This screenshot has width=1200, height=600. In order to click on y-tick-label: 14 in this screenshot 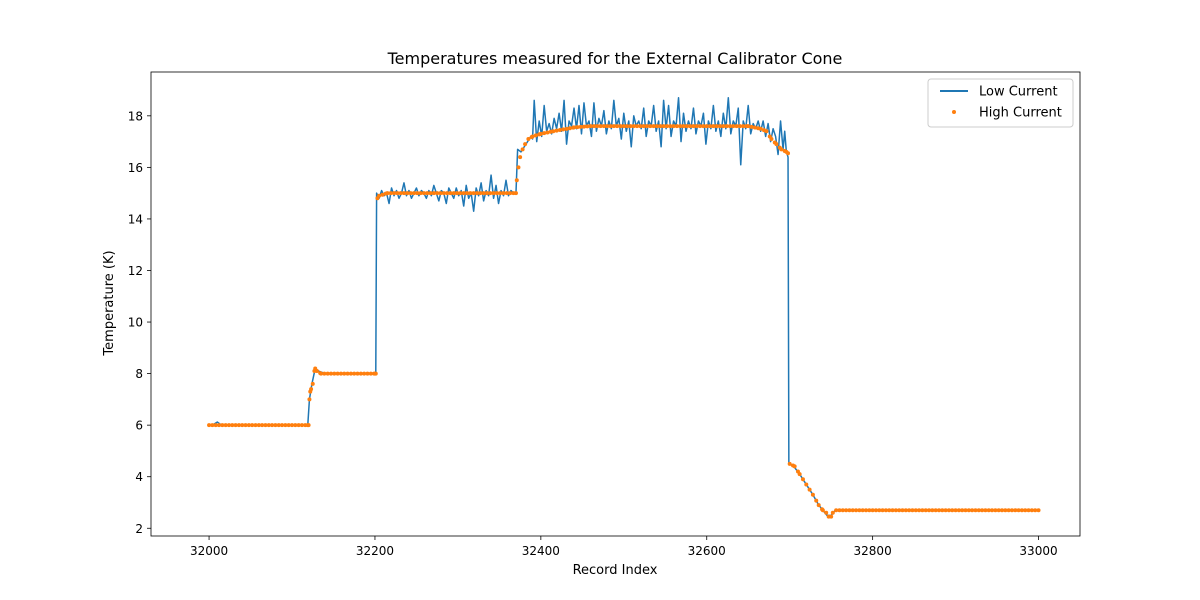, I will do `click(135, 219)`.